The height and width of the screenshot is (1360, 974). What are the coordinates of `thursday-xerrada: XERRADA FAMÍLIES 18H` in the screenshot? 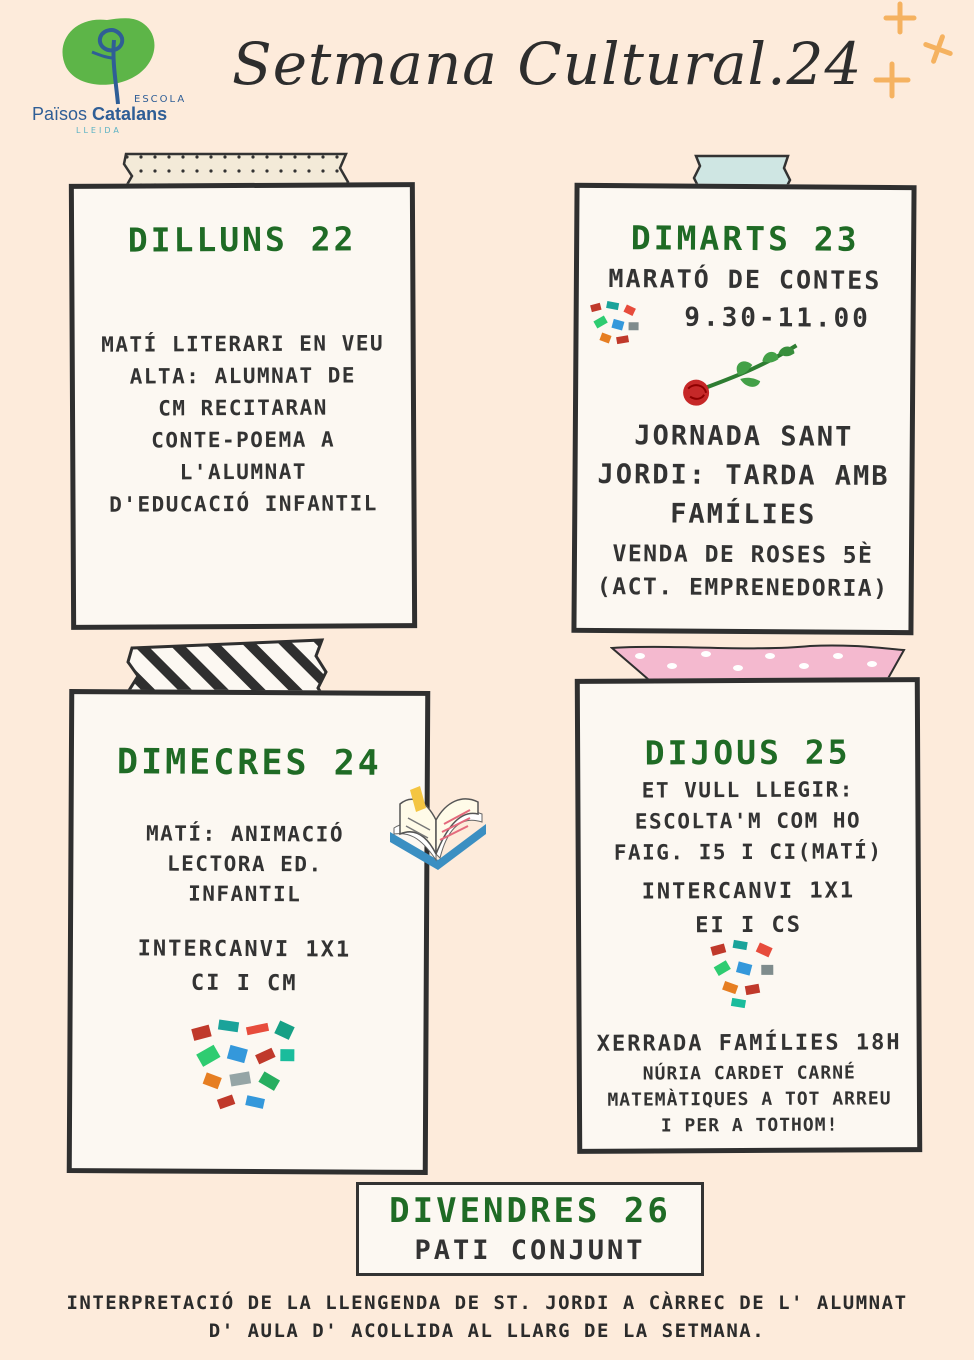 It's located at (749, 1043).